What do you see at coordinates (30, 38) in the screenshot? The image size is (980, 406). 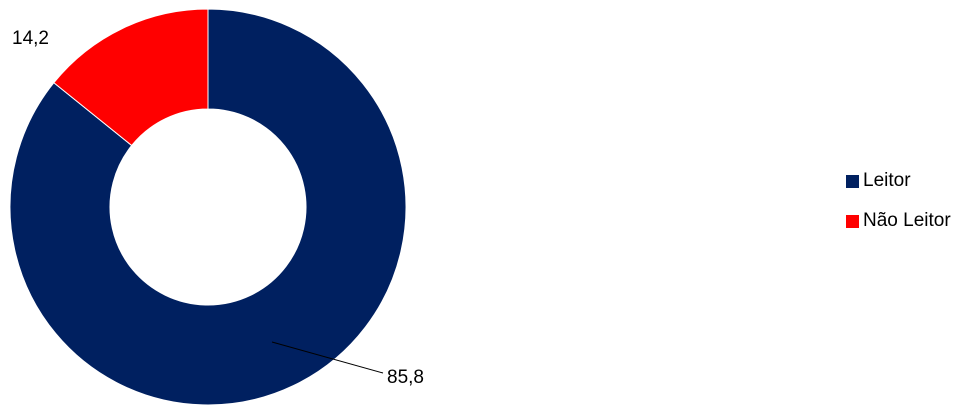 I see `data-label-nao-leitor: 14,2` at bounding box center [30, 38].